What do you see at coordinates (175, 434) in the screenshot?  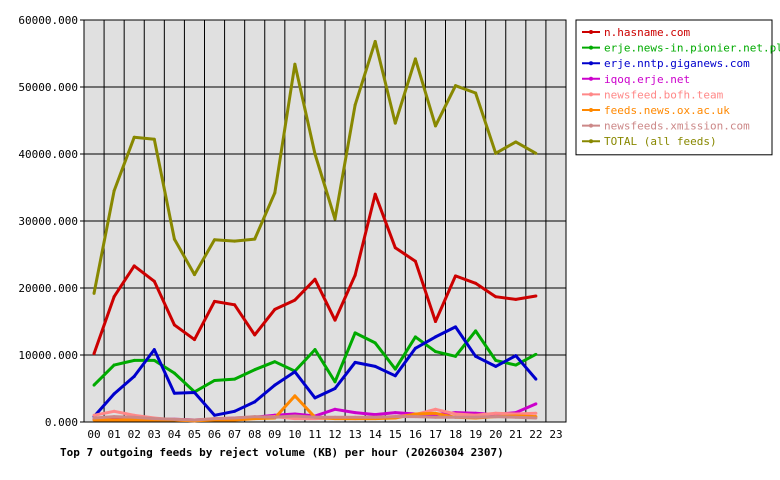 I see `x-tick-label: 04` at bounding box center [175, 434].